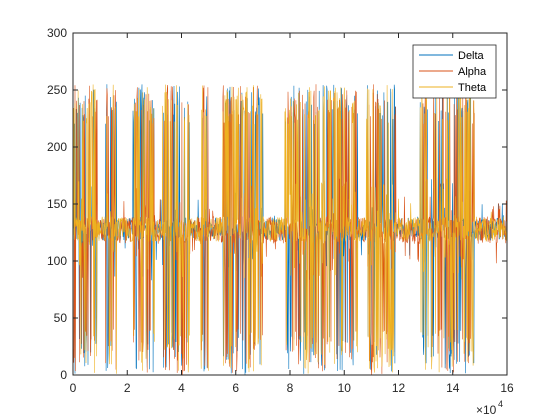 The height and width of the screenshot is (420, 560). What do you see at coordinates (486, 410) in the screenshot?
I see `x-exponent-base: ×10` at bounding box center [486, 410].